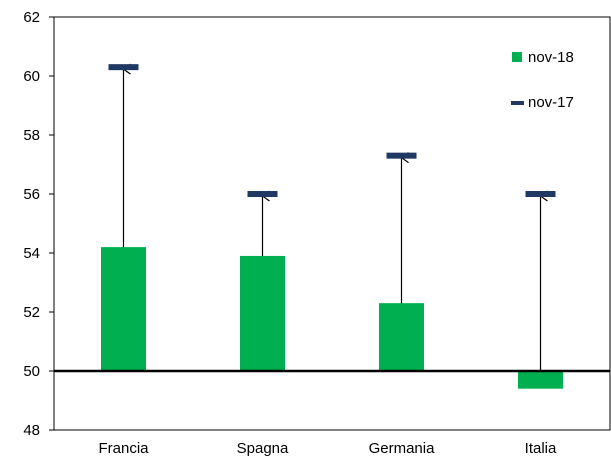  I want to click on x-tick-label: Francia, so click(123, 448).